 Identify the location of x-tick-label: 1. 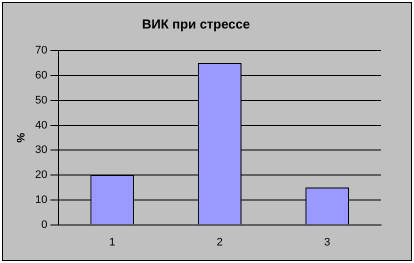
(112, 242).